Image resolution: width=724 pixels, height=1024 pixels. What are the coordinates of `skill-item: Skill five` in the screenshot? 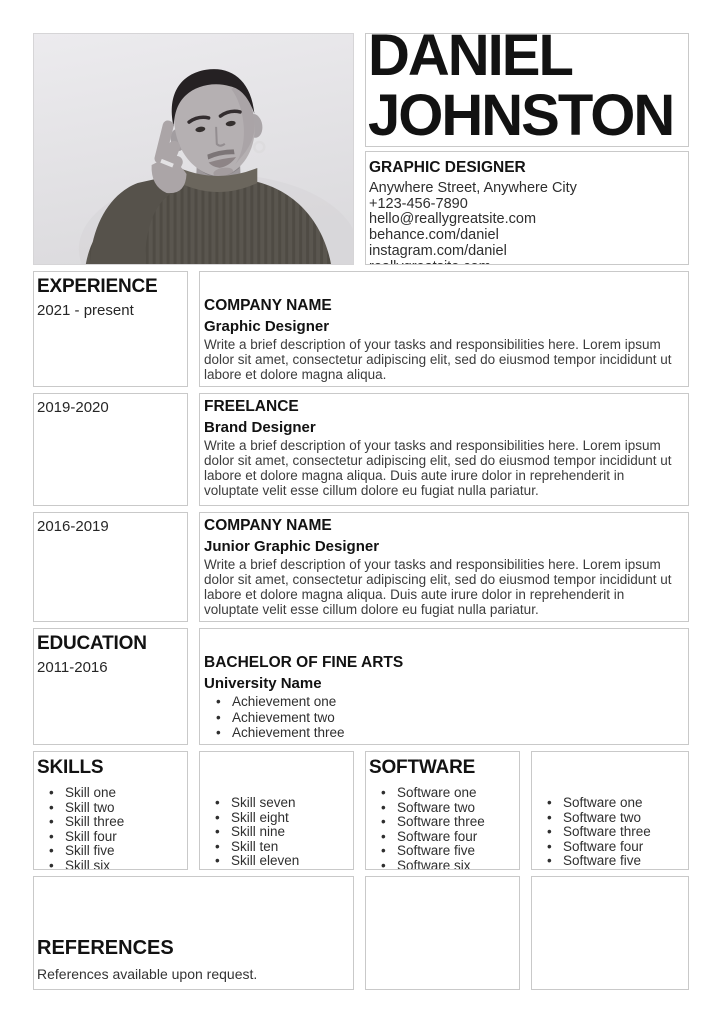 It's located at (117, 851).